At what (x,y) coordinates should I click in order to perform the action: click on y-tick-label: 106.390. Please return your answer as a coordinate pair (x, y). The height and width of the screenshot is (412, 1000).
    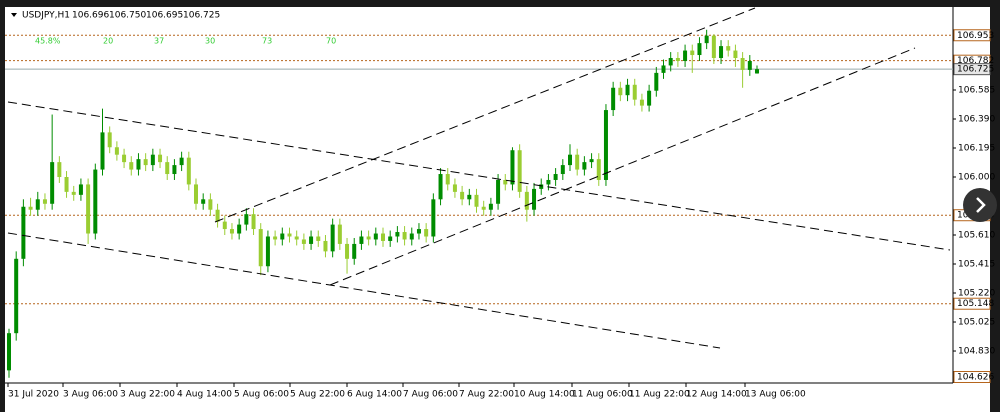
    Looking at the image, I should click on (976, 119).